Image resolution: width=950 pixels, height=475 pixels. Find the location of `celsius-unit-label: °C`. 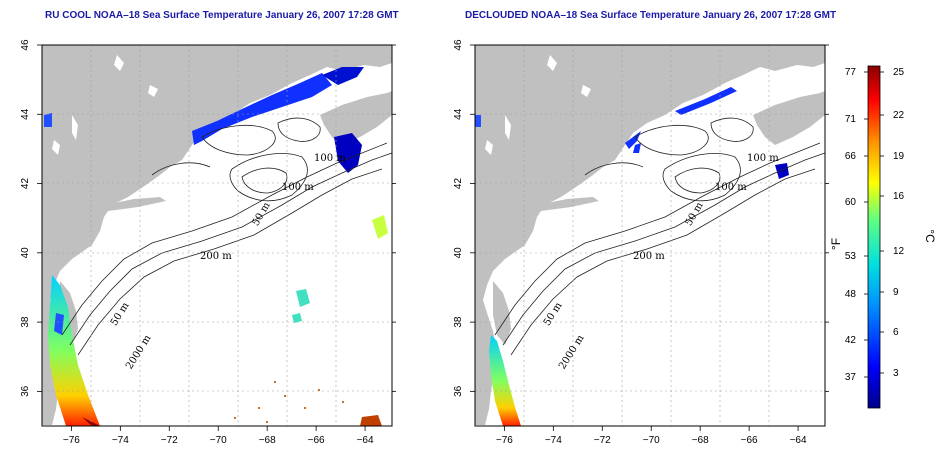

celsius-unit-label: °C is located at coordinates (930, 236).